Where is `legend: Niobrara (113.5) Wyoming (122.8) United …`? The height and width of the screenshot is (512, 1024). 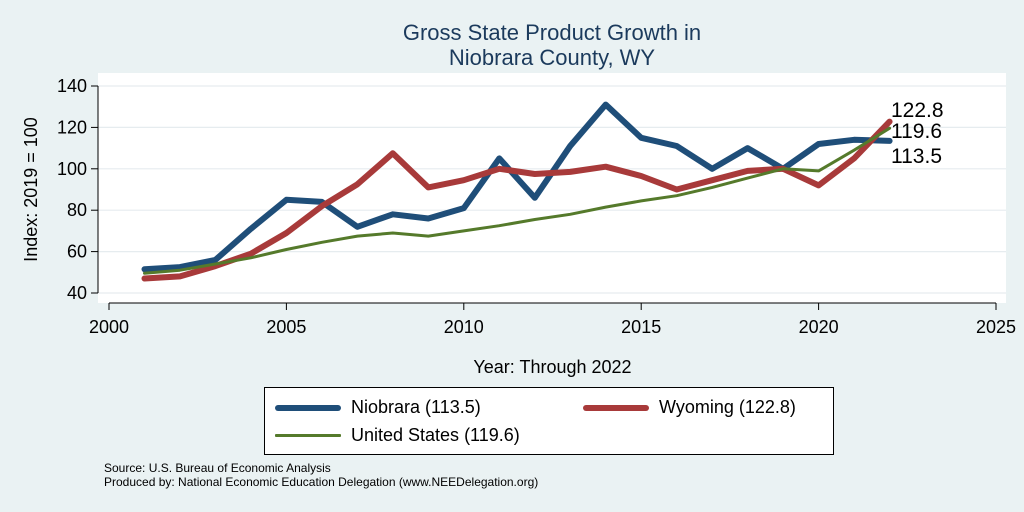 legend: Niobrara (113.5) Wyoming (122.8) United … is located at coordinates (549, 421).